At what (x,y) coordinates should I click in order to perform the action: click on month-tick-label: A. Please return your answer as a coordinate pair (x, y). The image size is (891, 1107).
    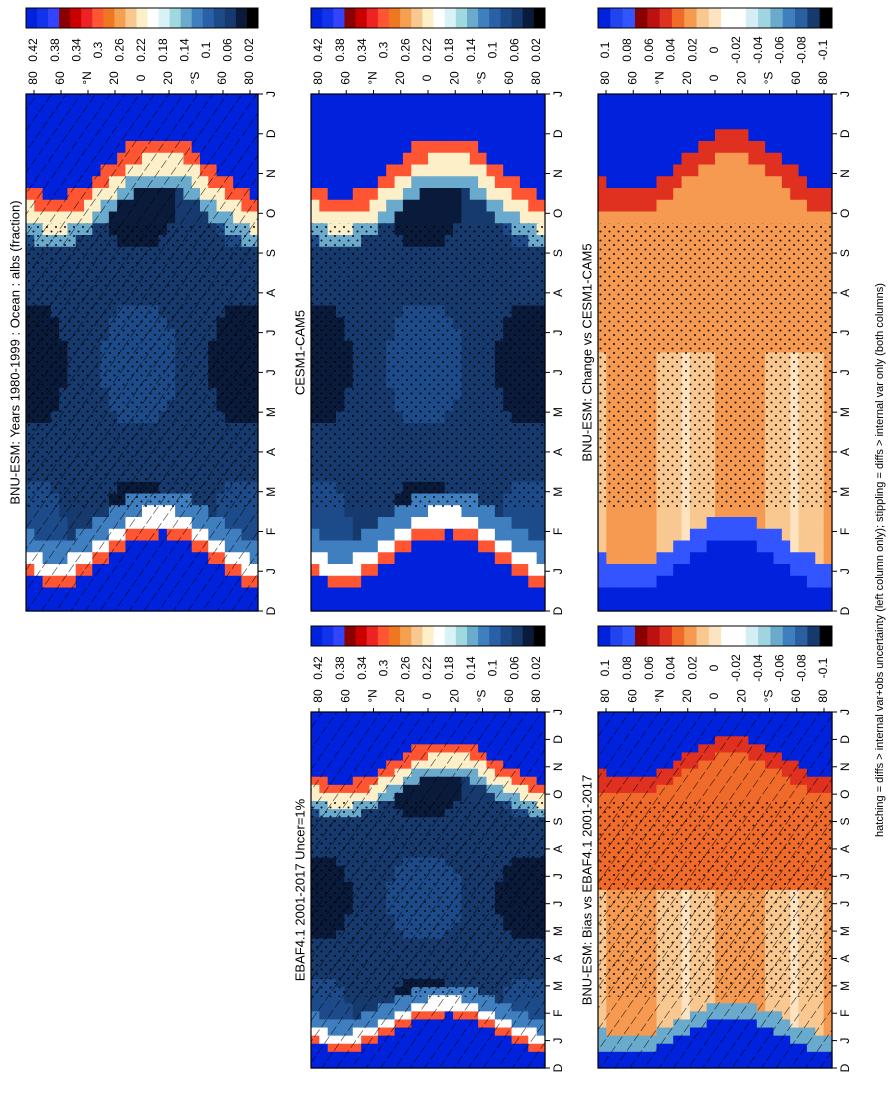
    Looking at the image, I should click on (271, 293).